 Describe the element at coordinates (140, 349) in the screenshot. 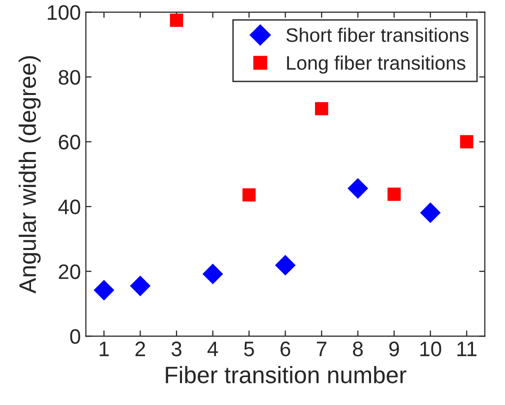

I see `x-tick-label: 2` at that location.